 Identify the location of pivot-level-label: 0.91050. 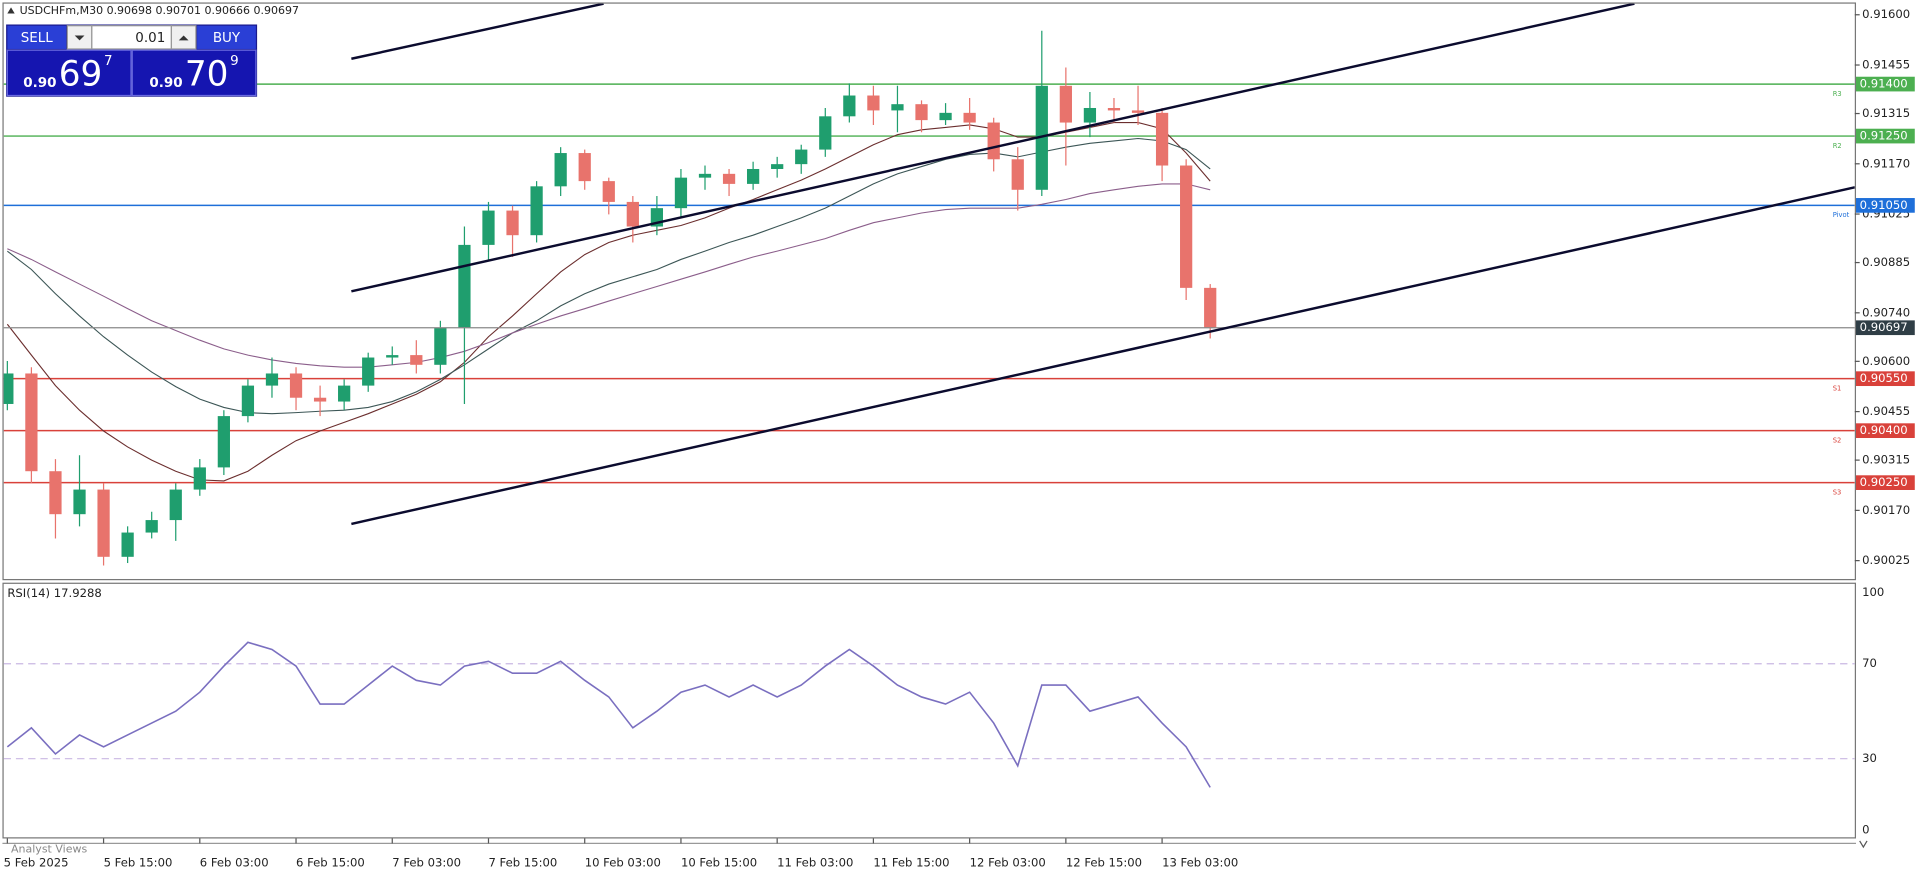
(1884, 205).